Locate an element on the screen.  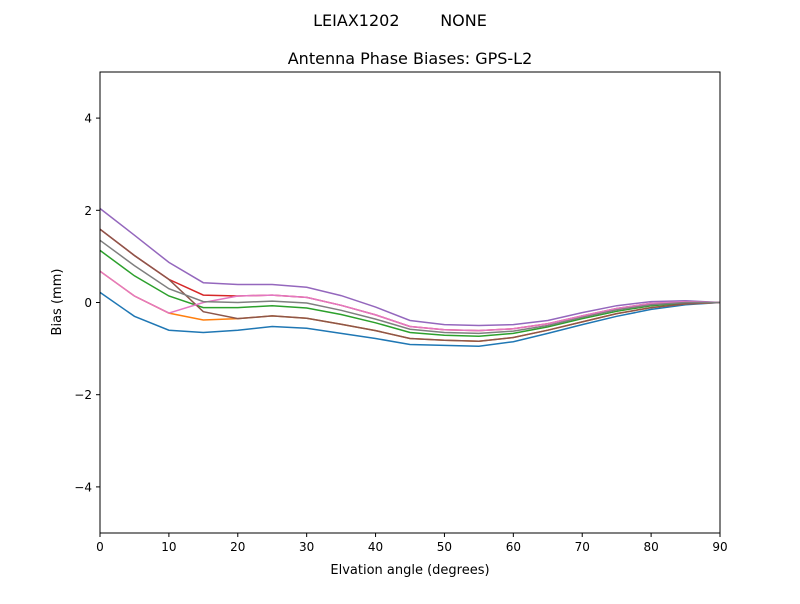
y-tick-label: 4 is located at coordinates (88, 119).